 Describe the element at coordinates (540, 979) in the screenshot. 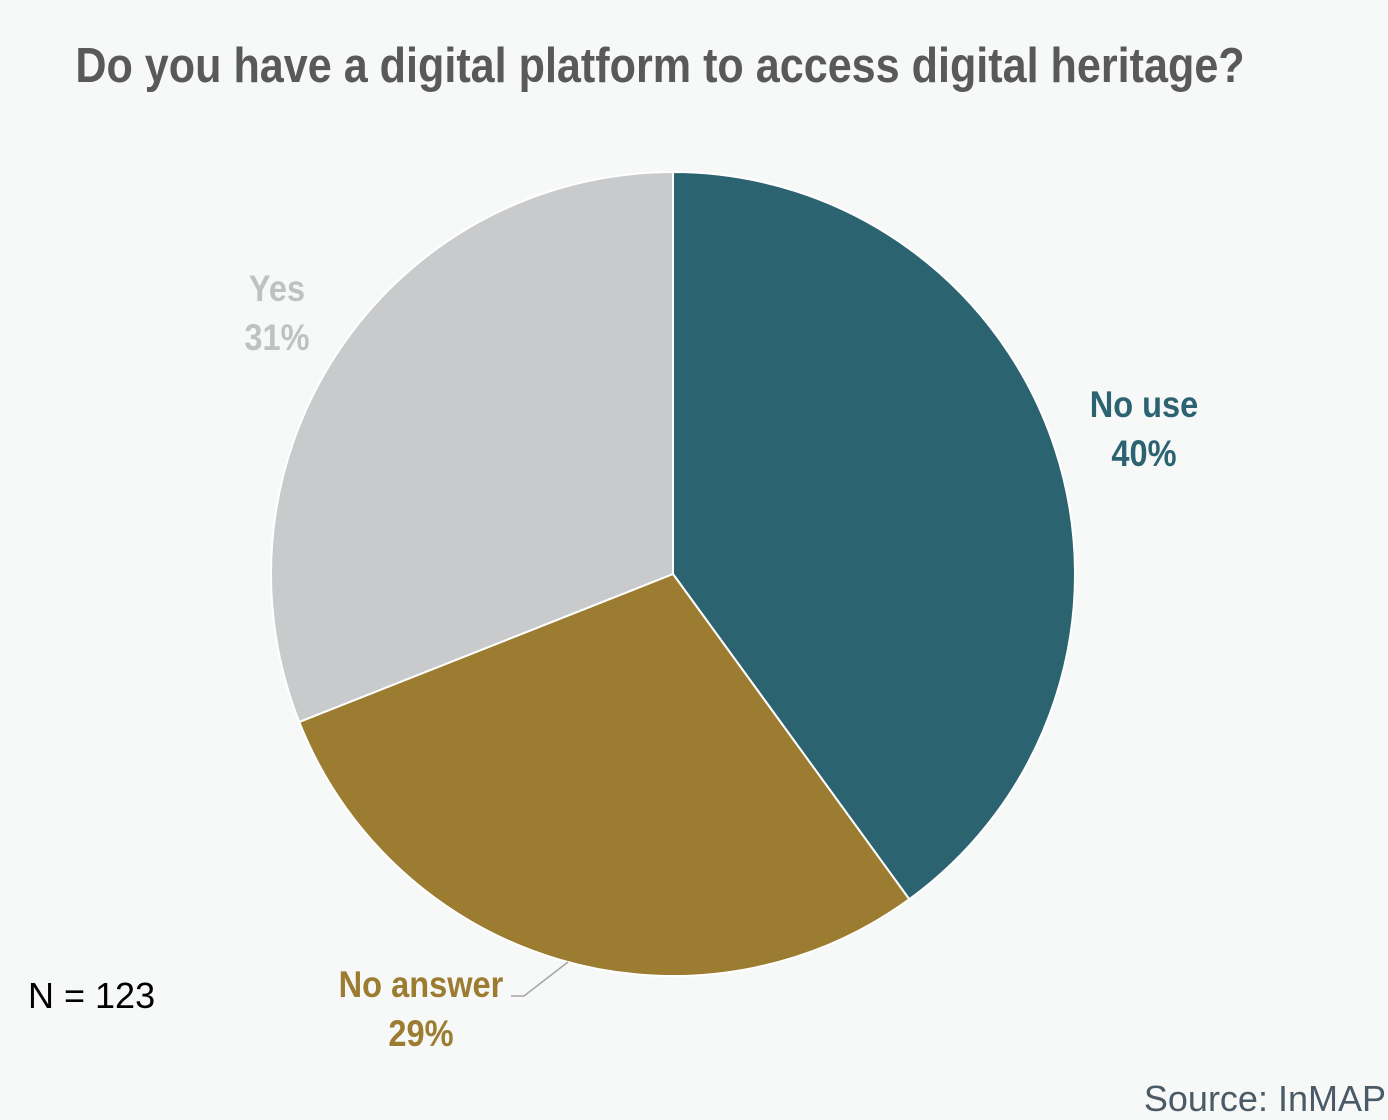

I see `leader-line-no-answer` at that location.